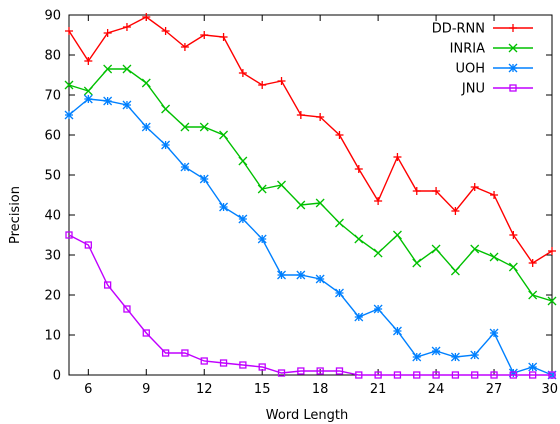  I want to click on x-tick-label: 24, so click(436, 389).